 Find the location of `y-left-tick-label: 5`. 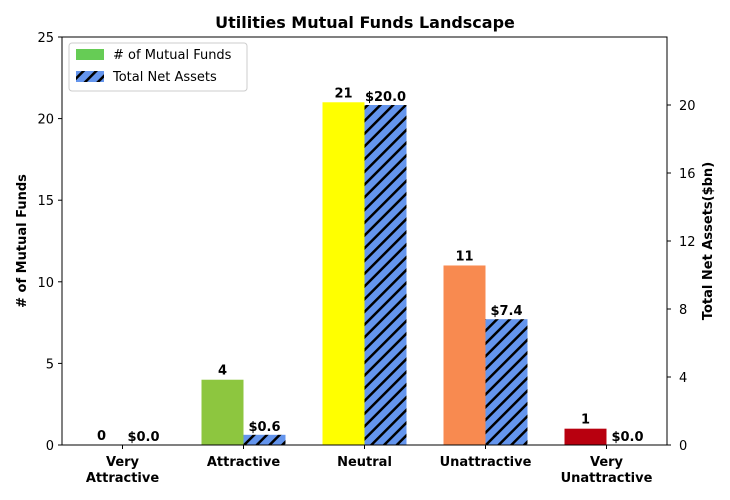

y-left-tick-label: 5 is located at coordinates (50, 364).